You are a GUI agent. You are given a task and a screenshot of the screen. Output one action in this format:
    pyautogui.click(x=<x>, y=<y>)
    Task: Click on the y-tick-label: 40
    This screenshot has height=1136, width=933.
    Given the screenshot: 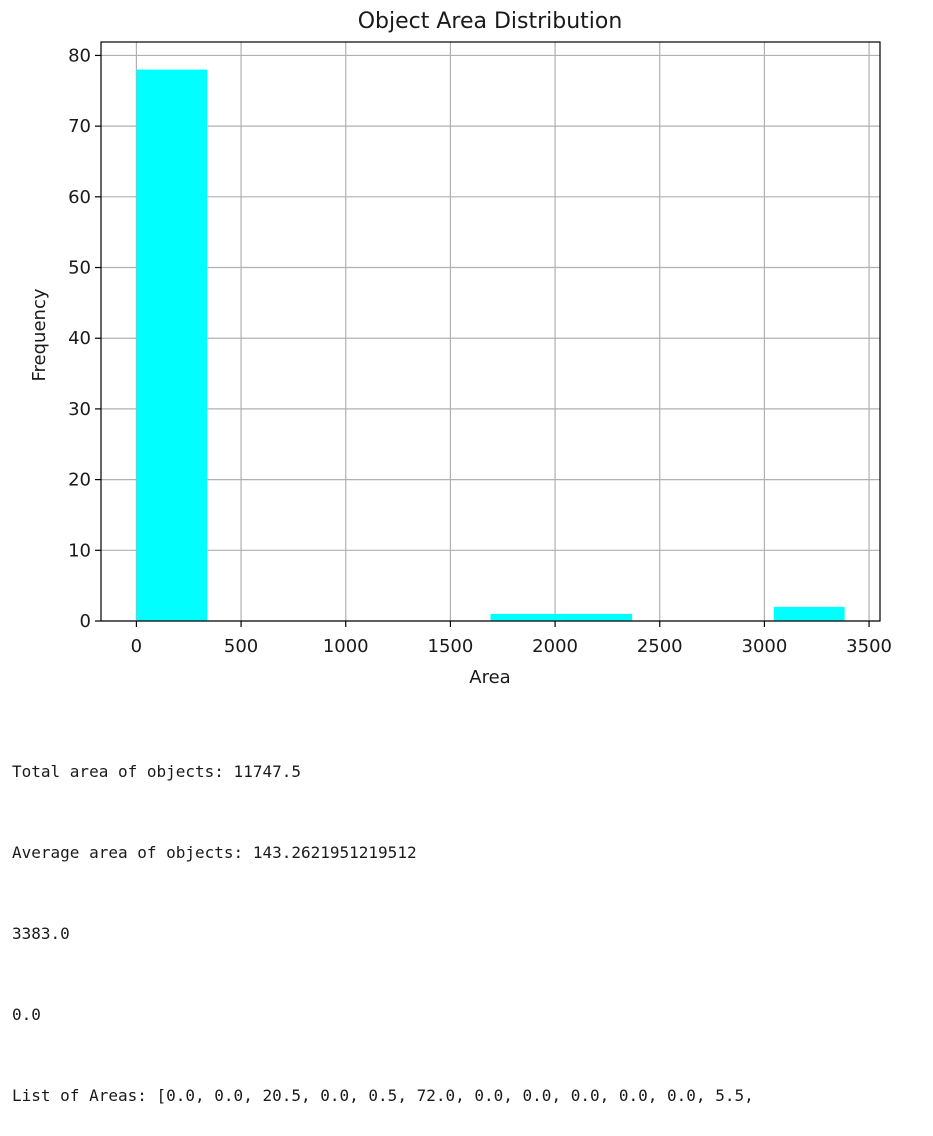 What is the action you would take?
    pyautogui.click(x=79, y=338)
    